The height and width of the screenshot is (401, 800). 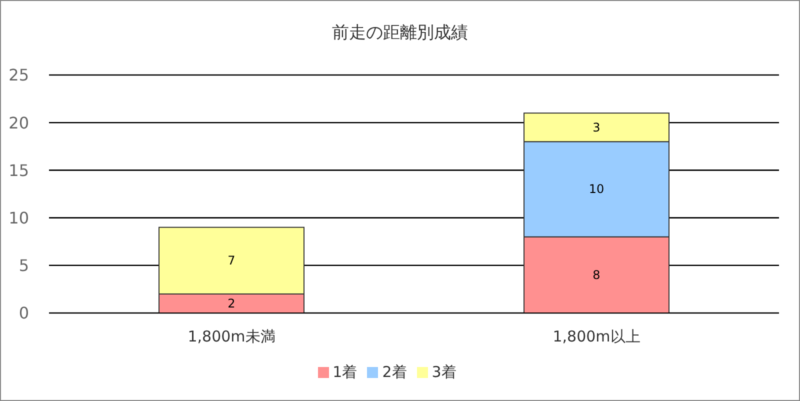 What do you see at coordinates (400, 33) in the screenshot?
I see `chart-title: 前走の距離別成績` at bounding box center [400, 33].